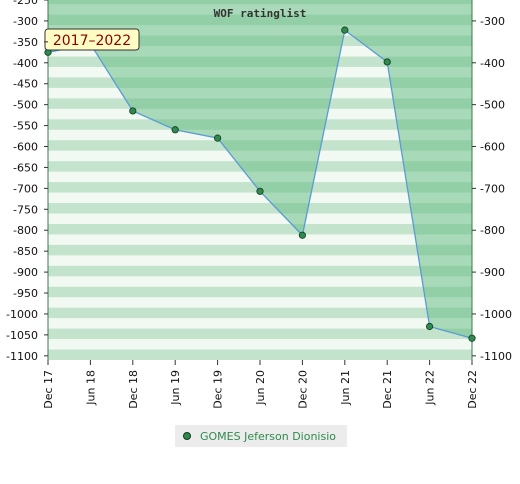  What do you see at coordinates (25, 84) in the screenshot?
I see `y-left-tick-label: -450` at bounding box center [25, 84].